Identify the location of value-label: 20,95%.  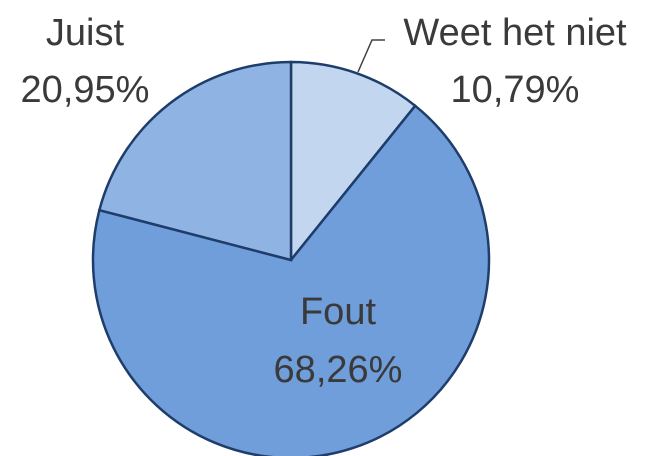
(85, 90).